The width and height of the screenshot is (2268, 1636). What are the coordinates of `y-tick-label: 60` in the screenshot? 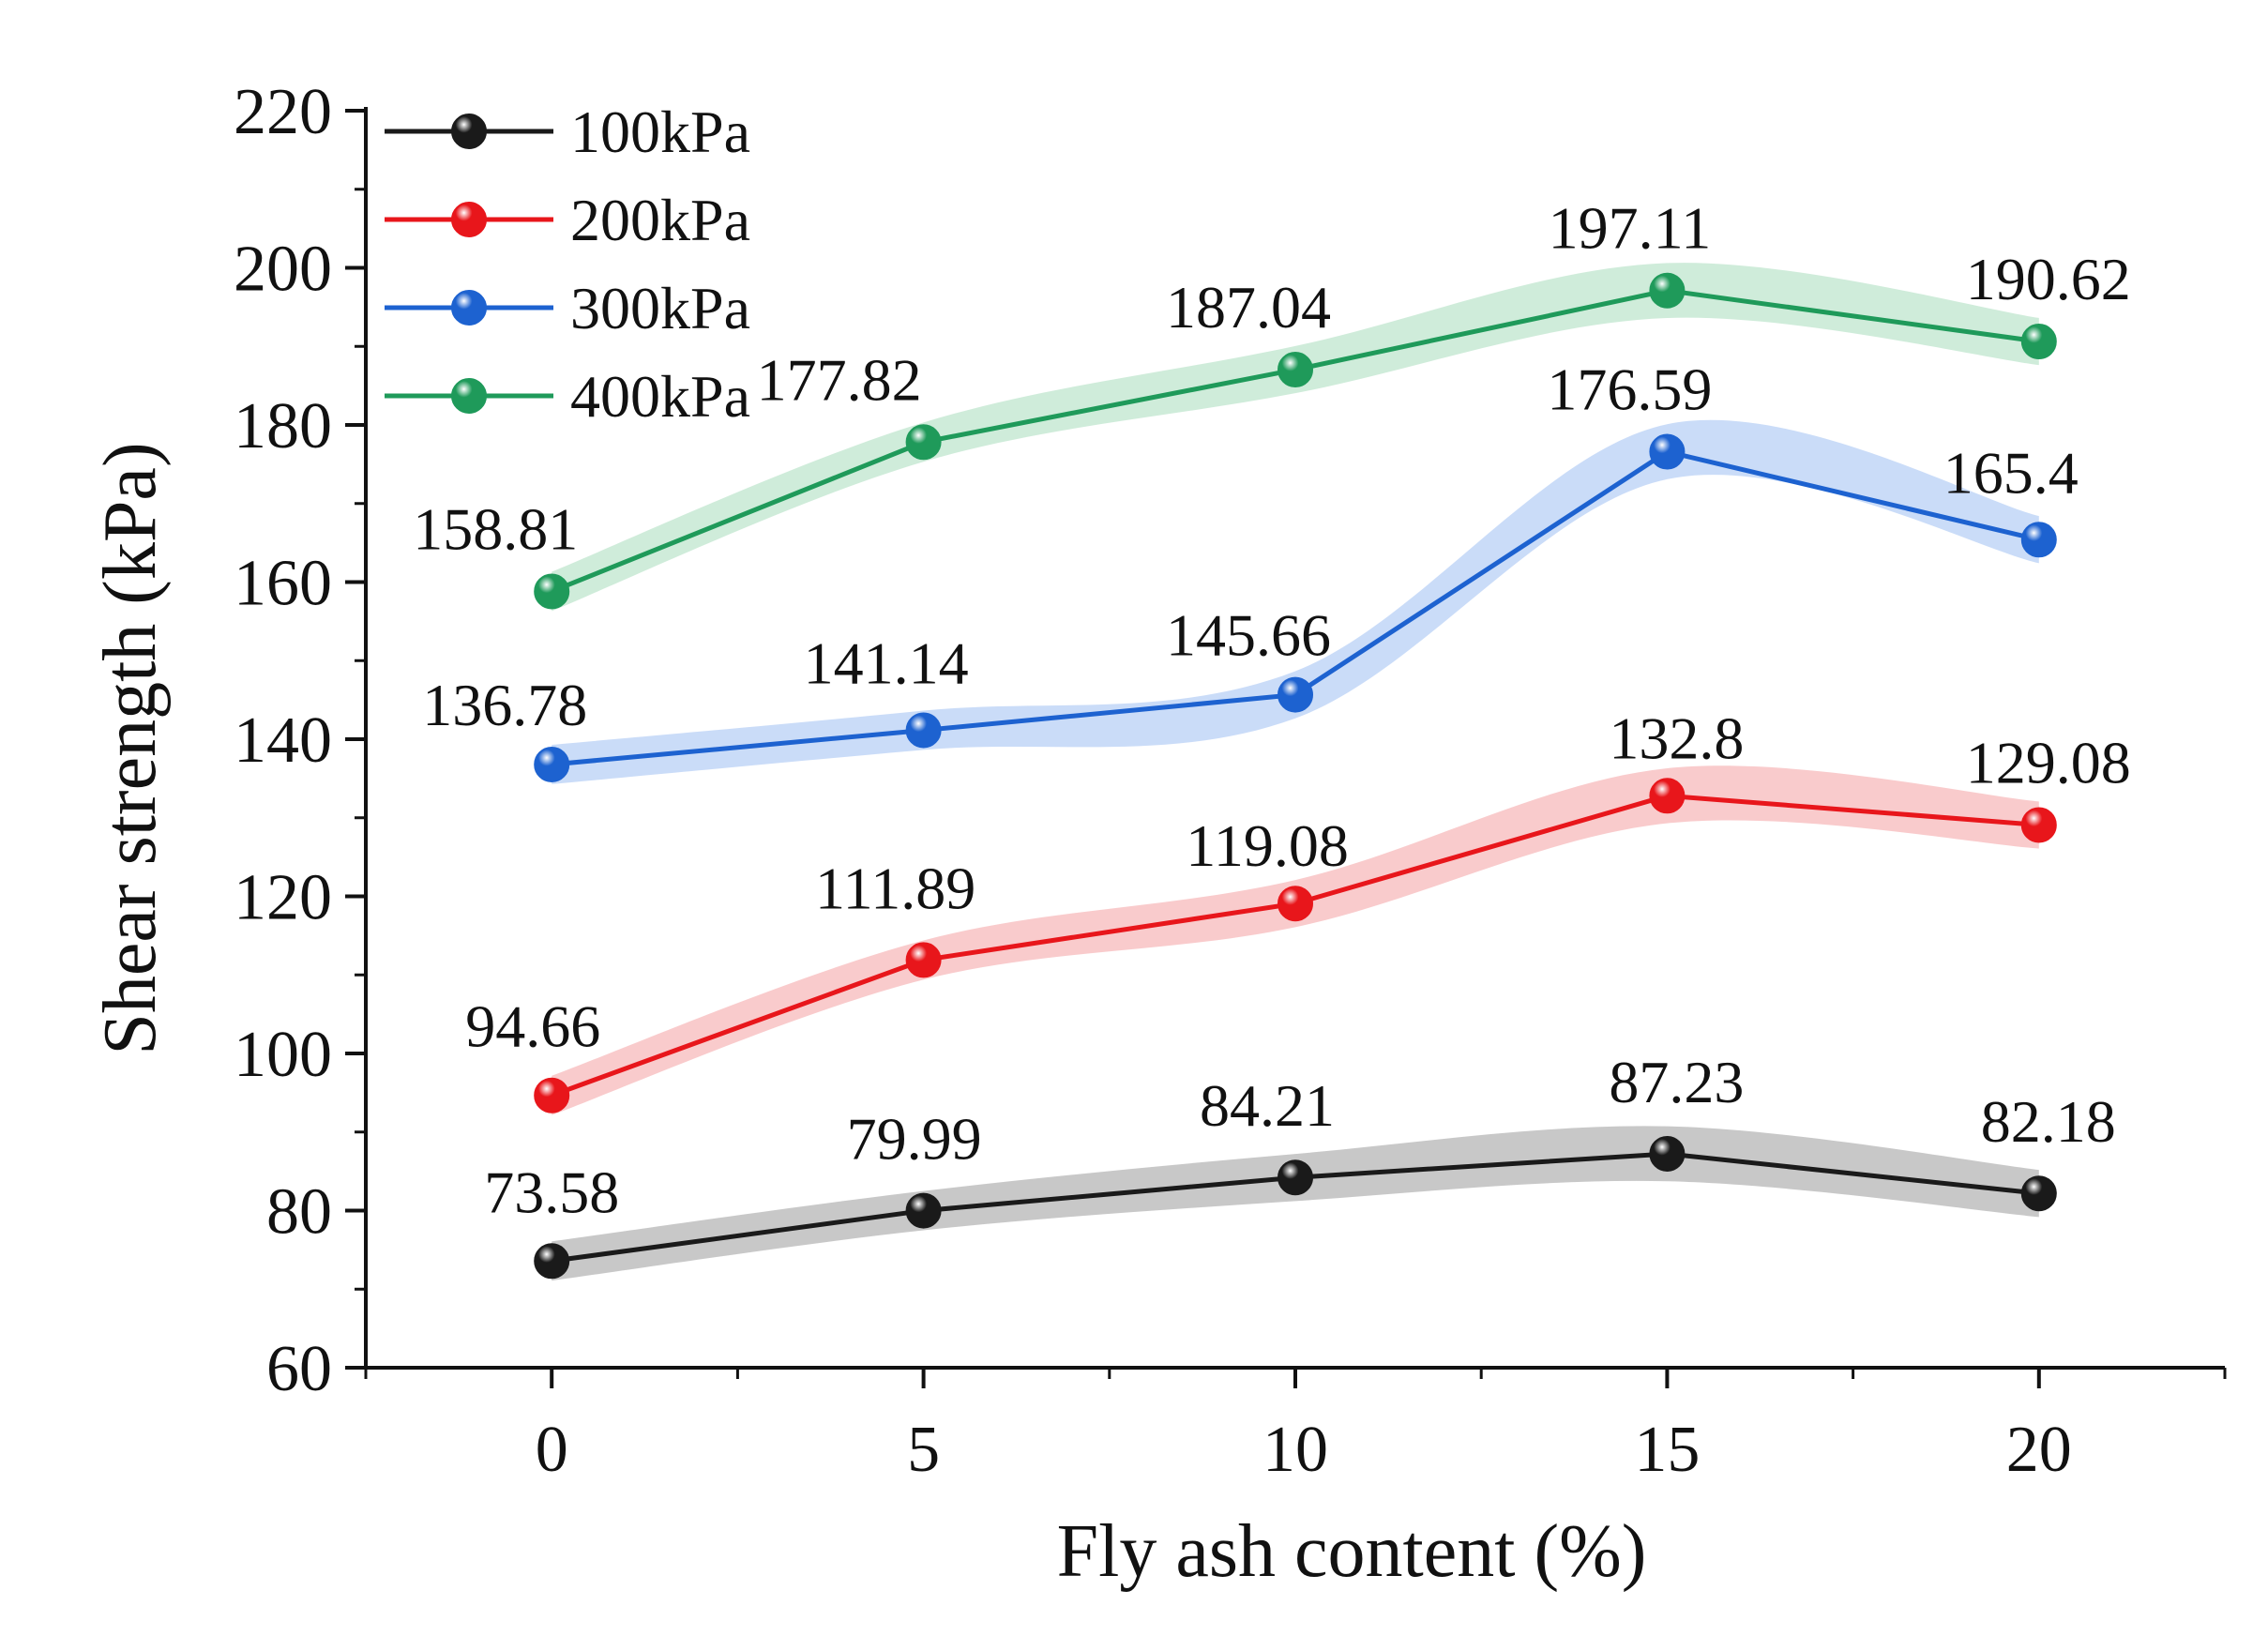 It's located at (299, 1369).